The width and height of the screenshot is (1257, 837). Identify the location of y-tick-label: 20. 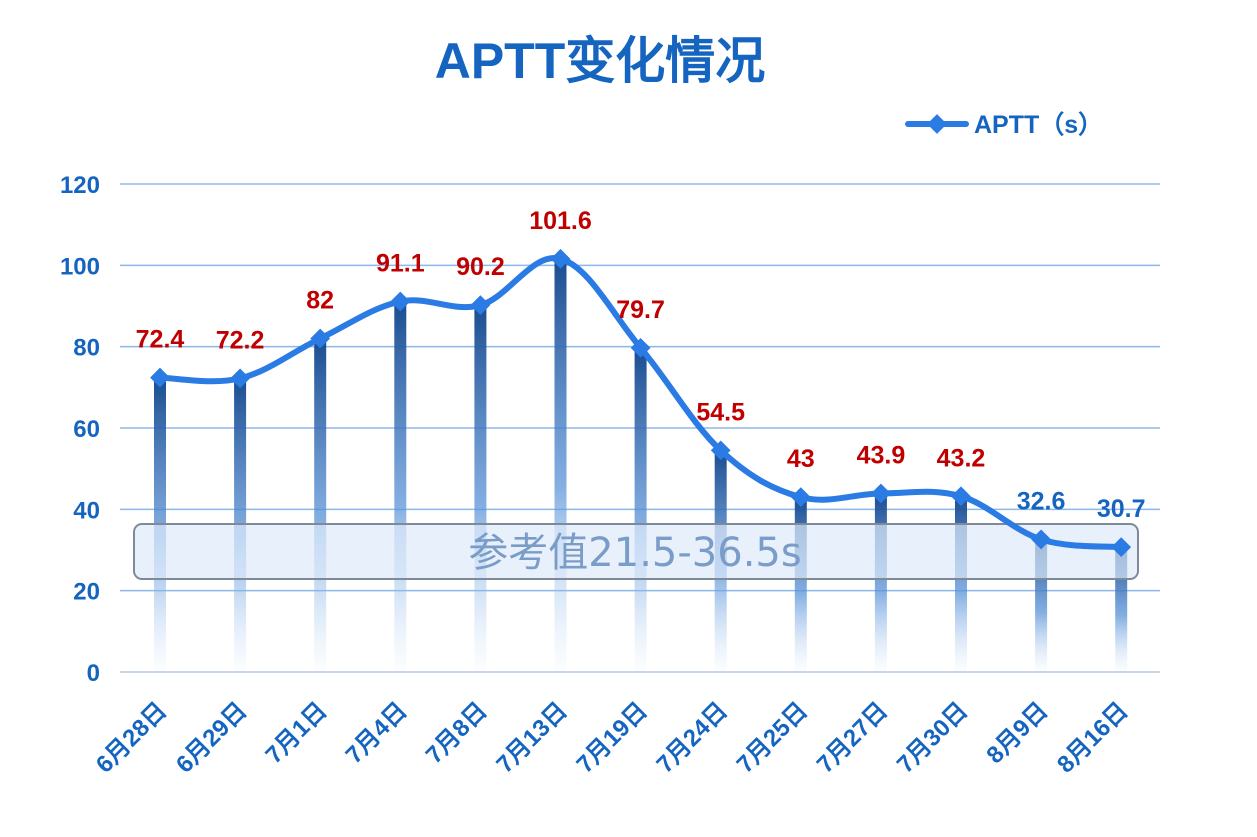
(86, 592).